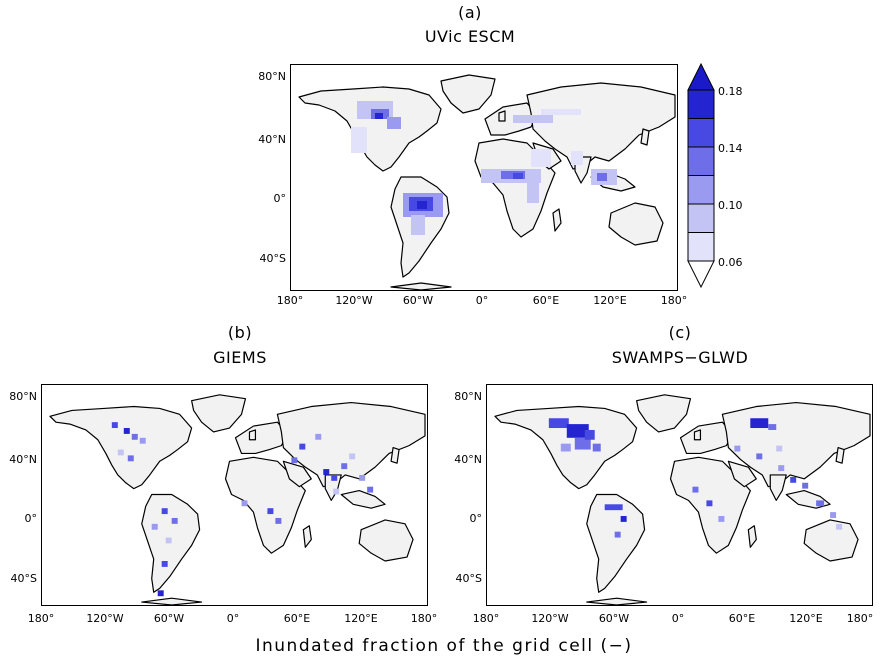 This screenshot has width=888, height=671. What do you see at coordinates (363, 499) in the screenshot?
I see `landmass-se-asia-islands` at bounding box center [363, 499].